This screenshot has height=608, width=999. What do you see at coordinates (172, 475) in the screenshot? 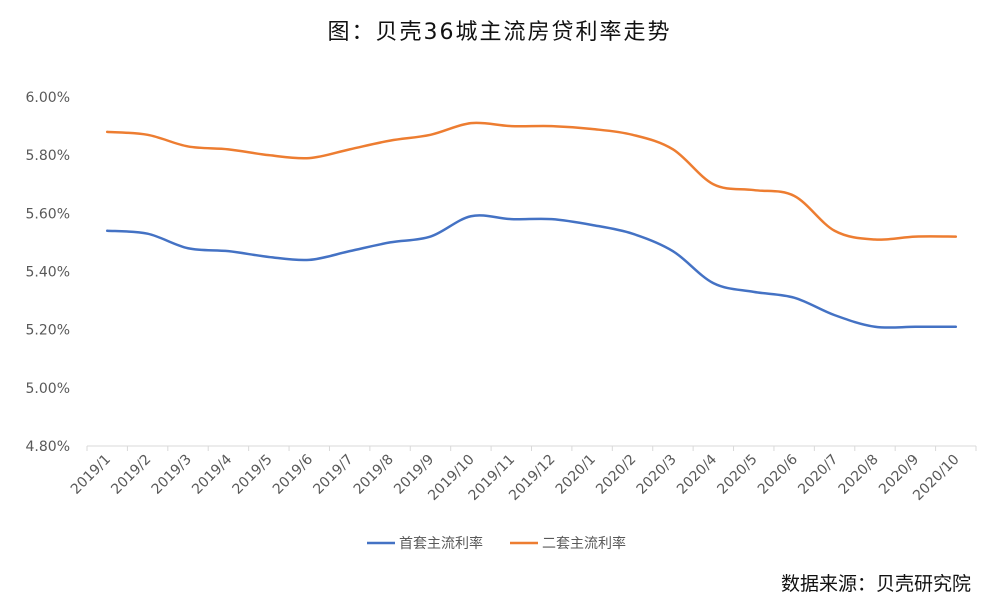
I see `x-tick-label: 2019/3` at bounding box center [172, 475].